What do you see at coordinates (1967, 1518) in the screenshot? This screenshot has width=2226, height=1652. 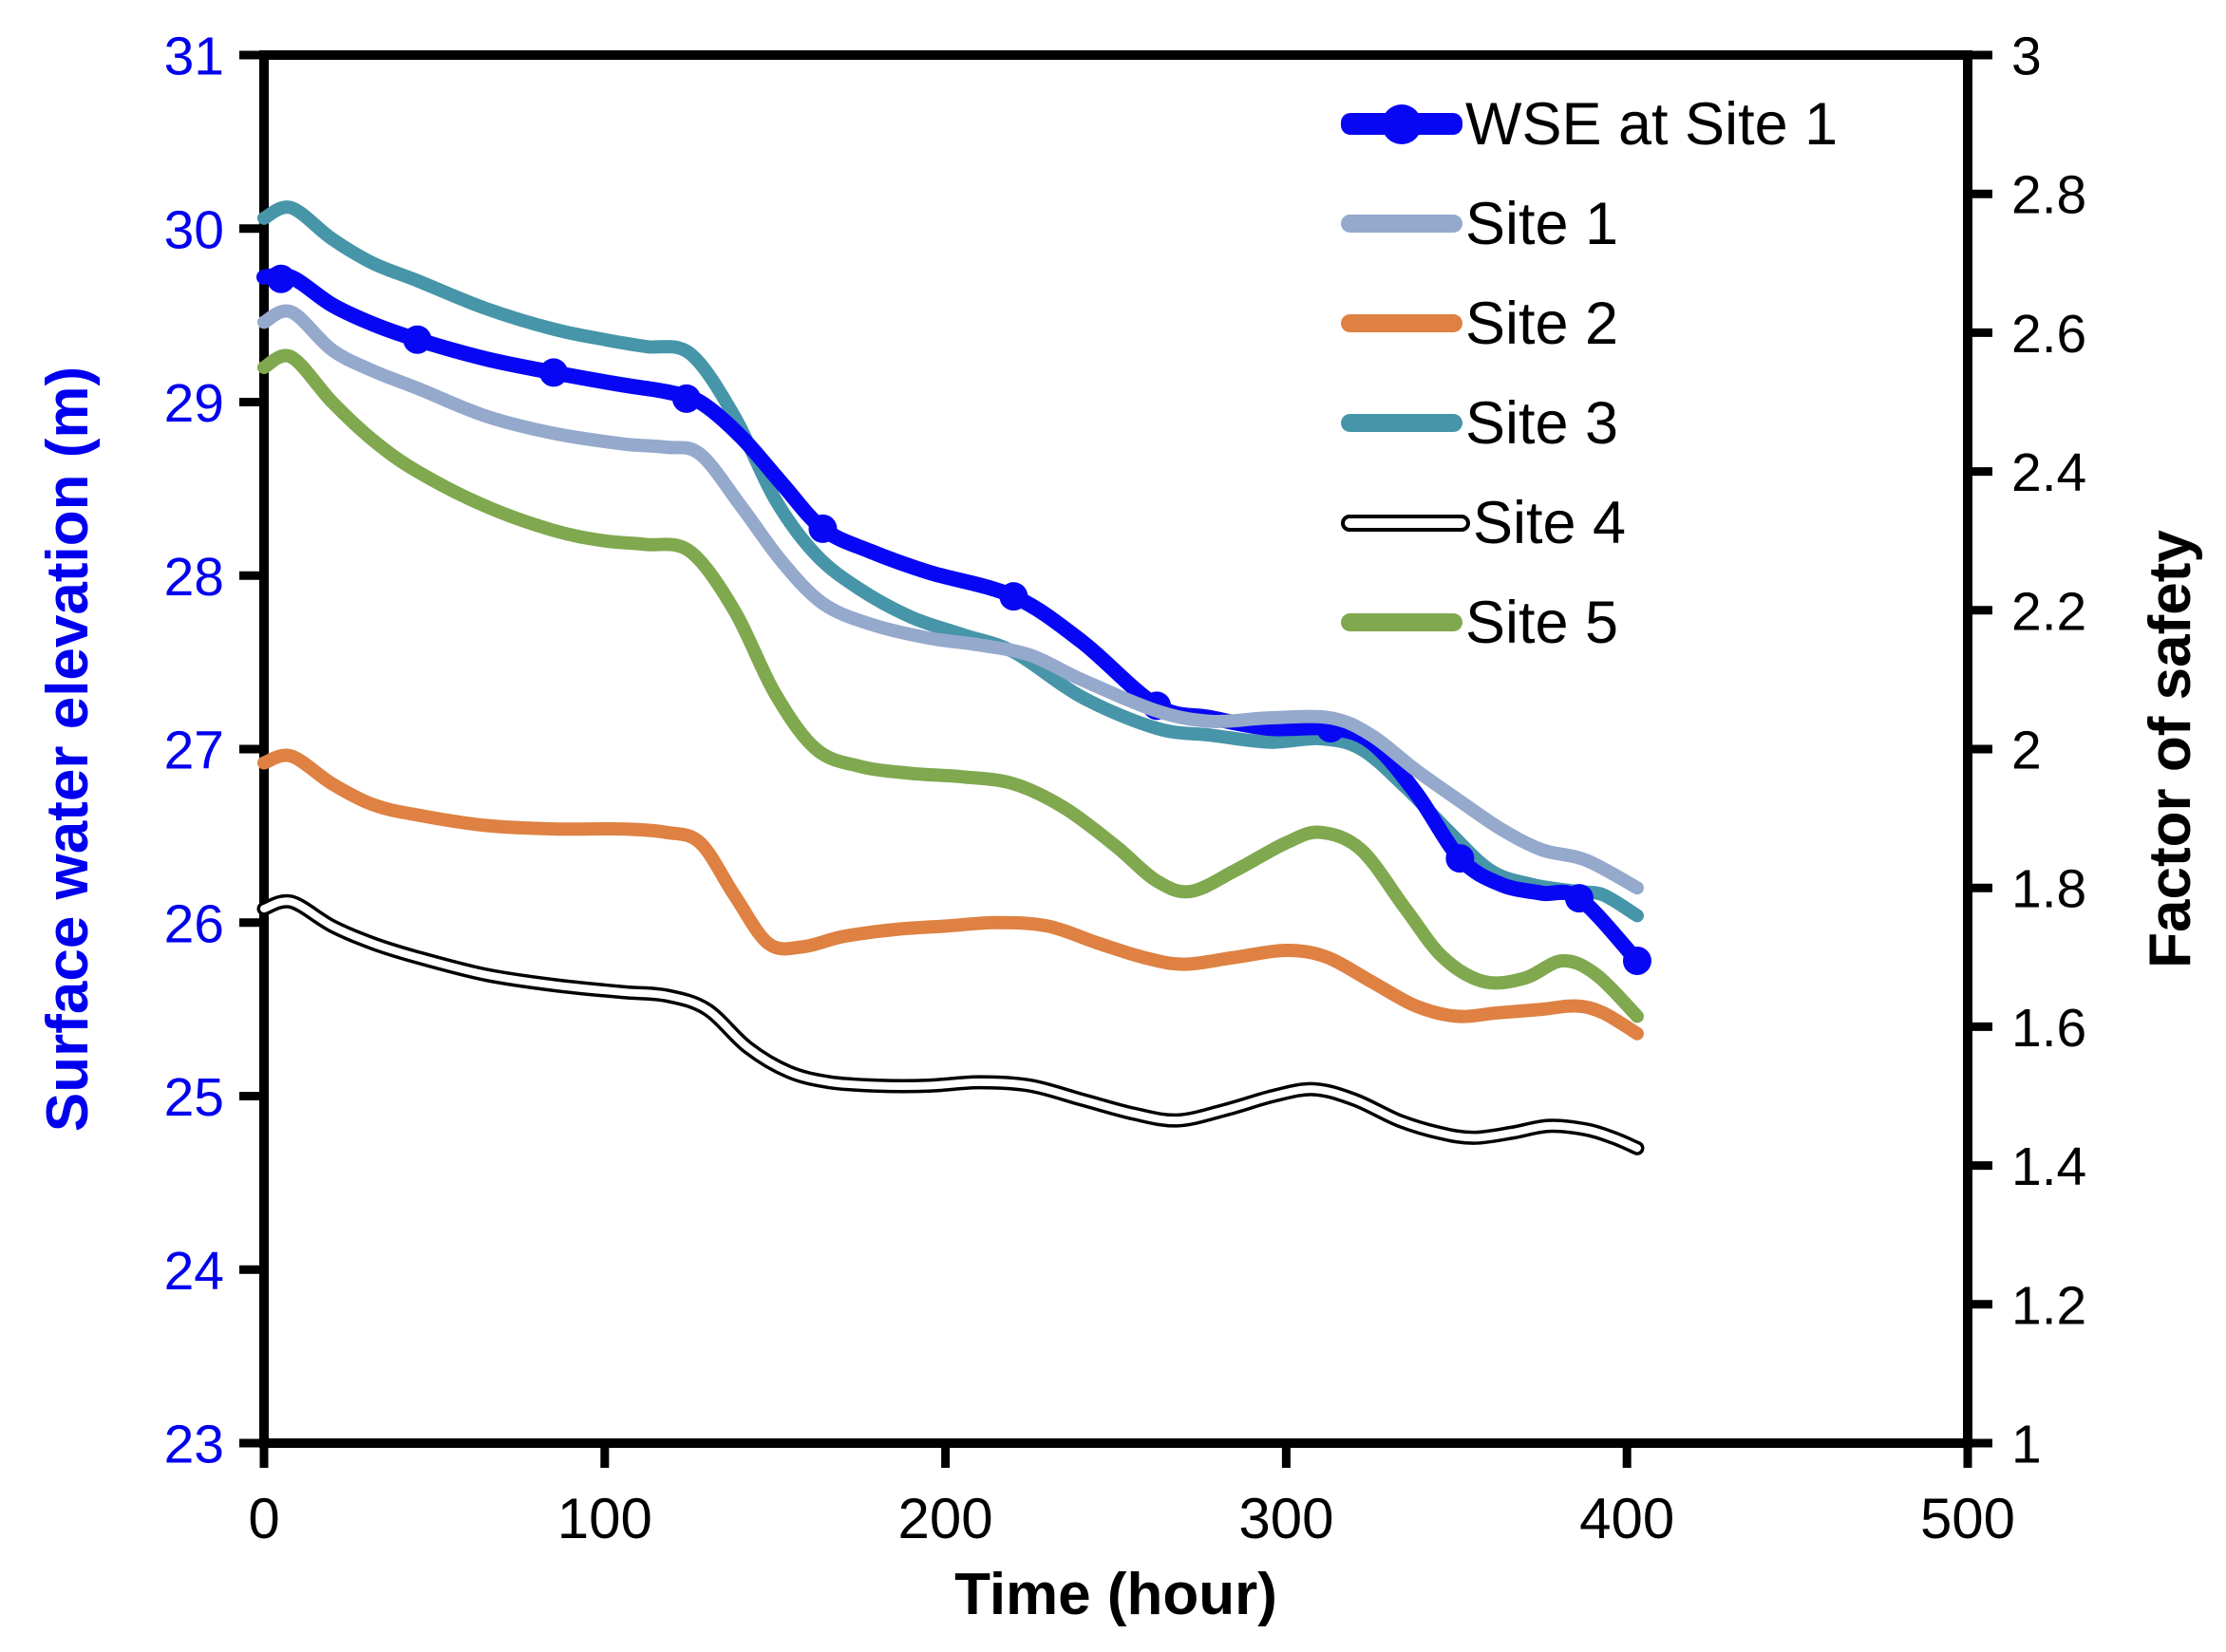 I see `x-tick-label: 500` at bounding box center [1967, 1518].